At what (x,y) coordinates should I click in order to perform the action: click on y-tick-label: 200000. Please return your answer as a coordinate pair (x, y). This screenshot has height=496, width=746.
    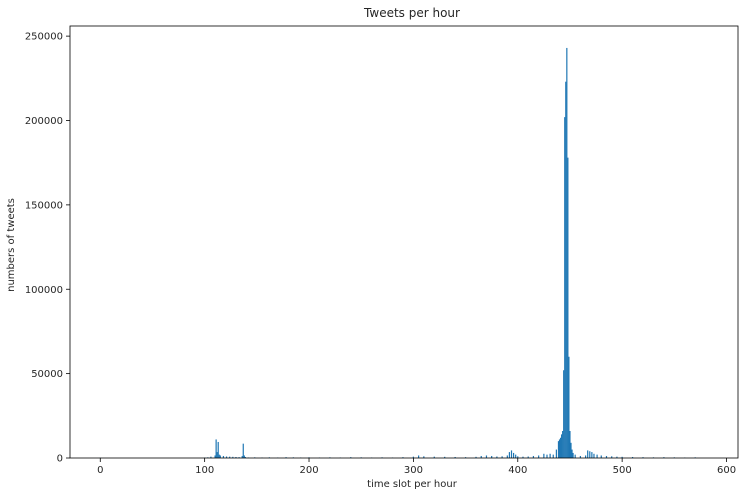
    Looking at the image, I should click on (44, 121).